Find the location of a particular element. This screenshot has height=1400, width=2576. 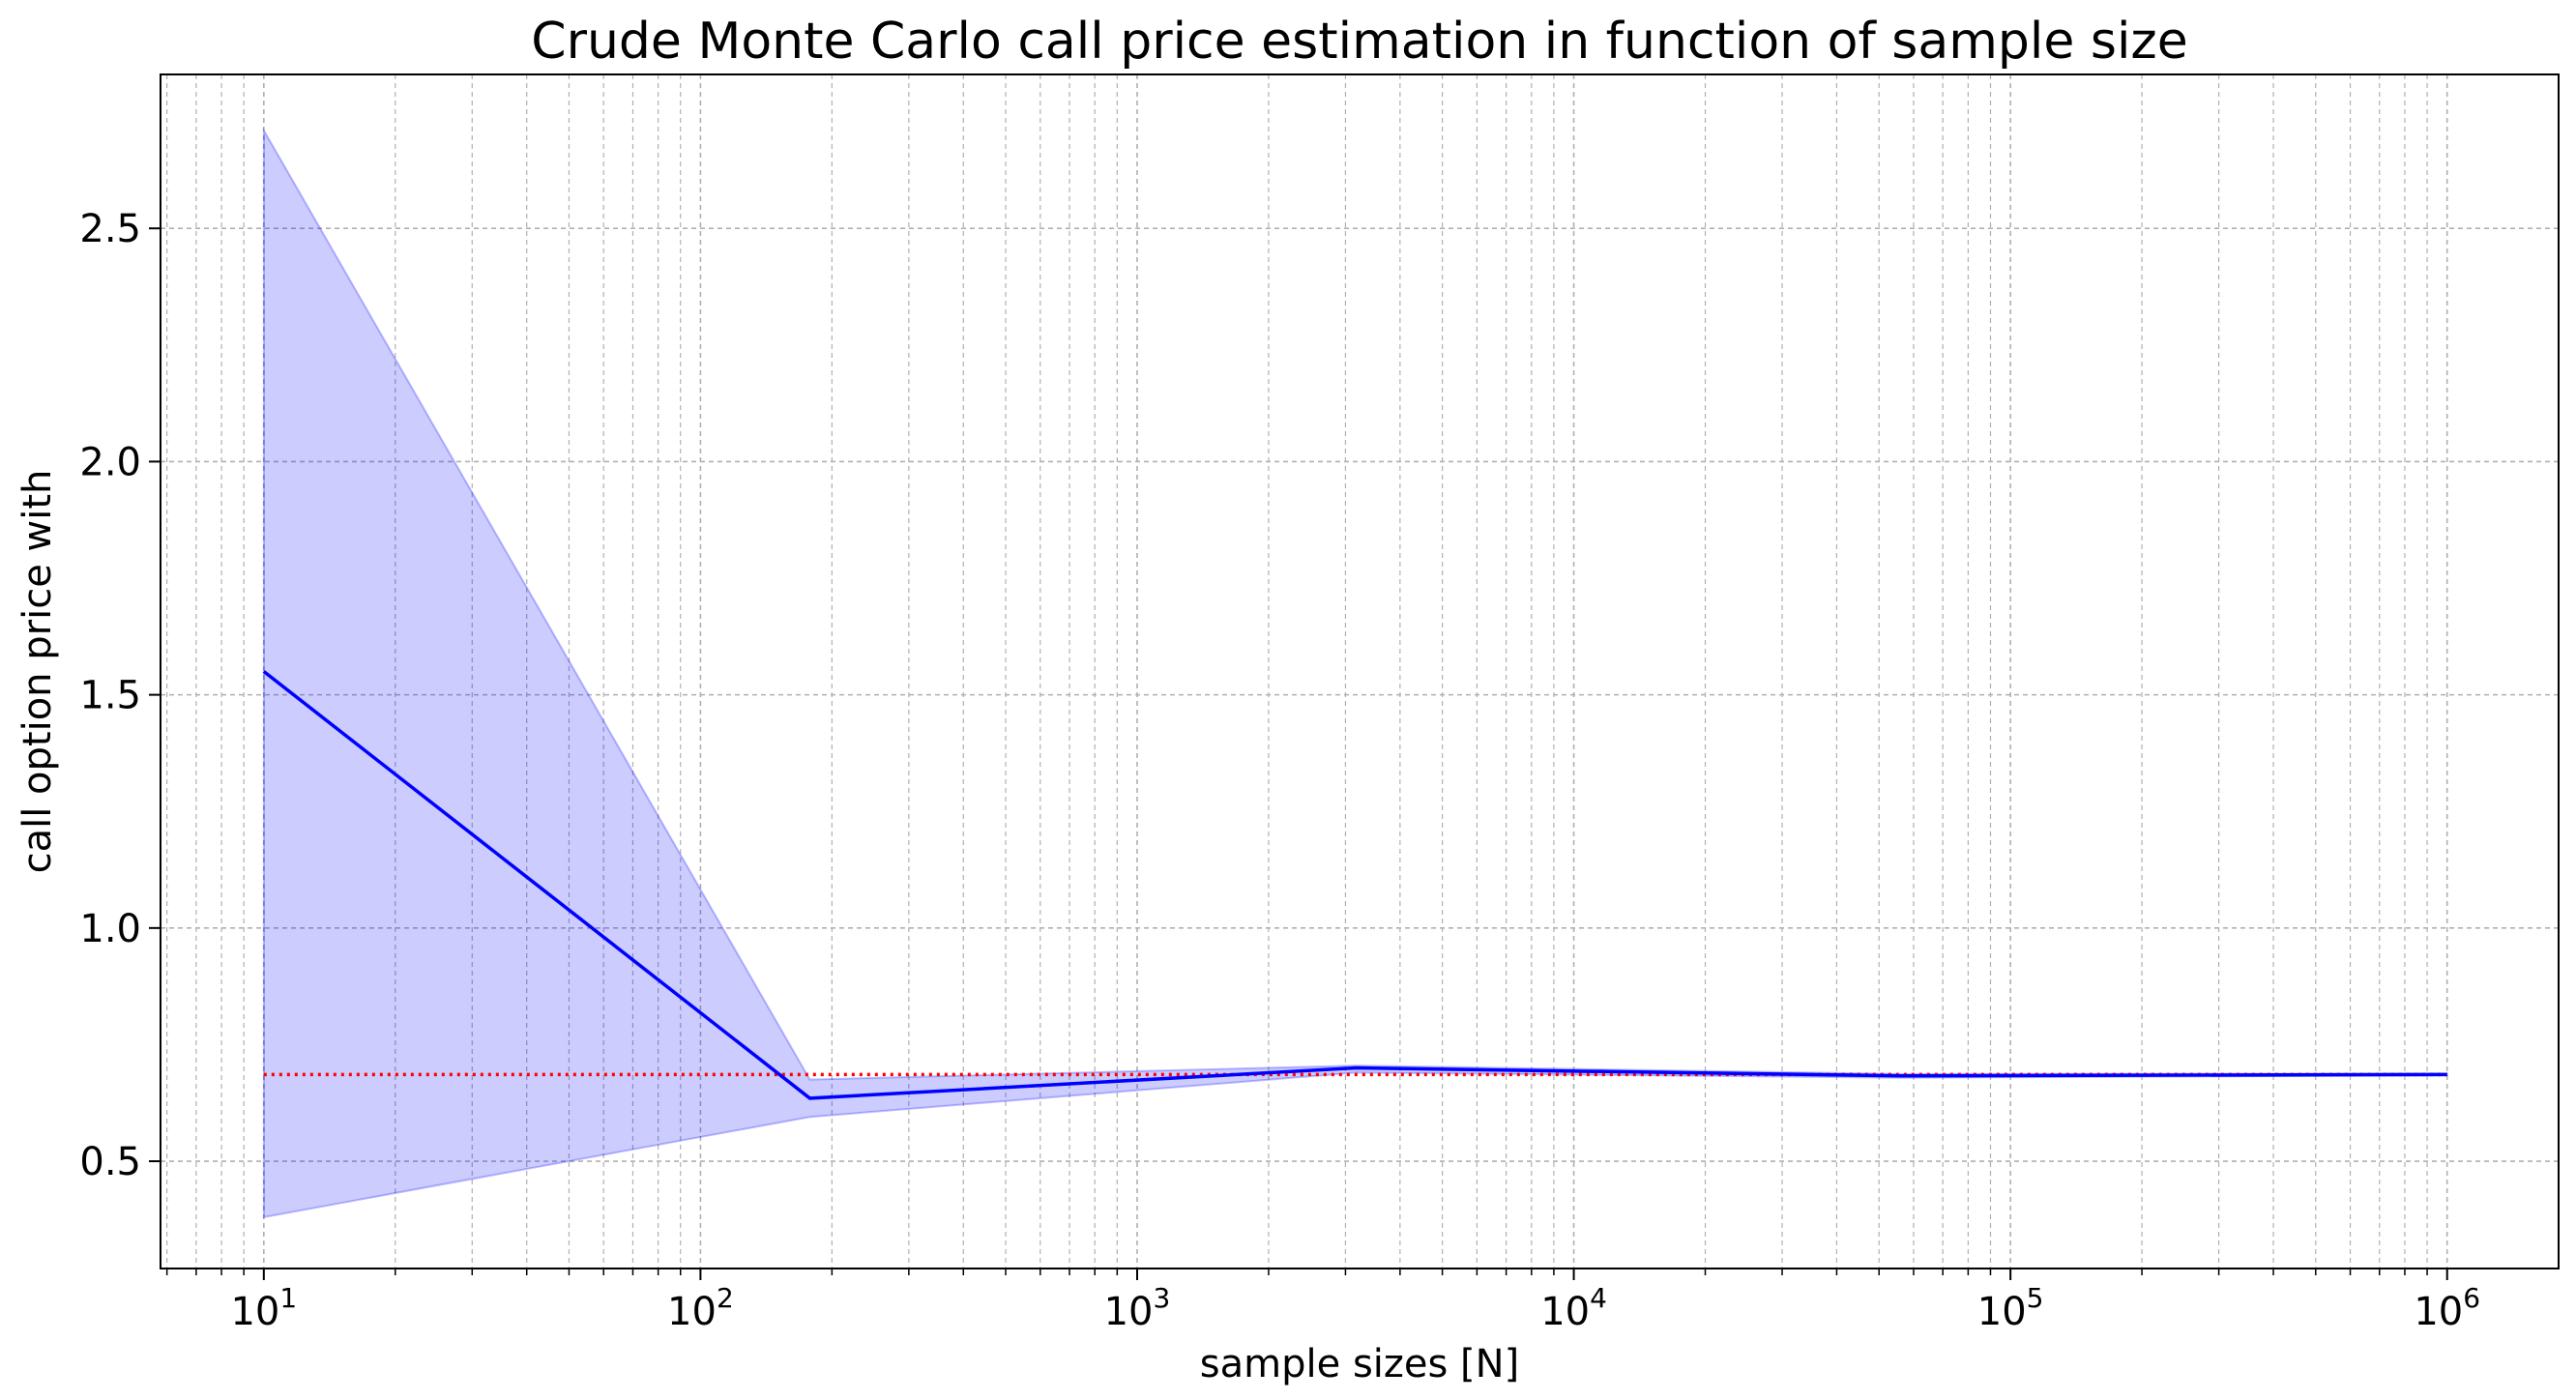

x-tick-label-exponent: 2 is located at coordinates (725, 1298).